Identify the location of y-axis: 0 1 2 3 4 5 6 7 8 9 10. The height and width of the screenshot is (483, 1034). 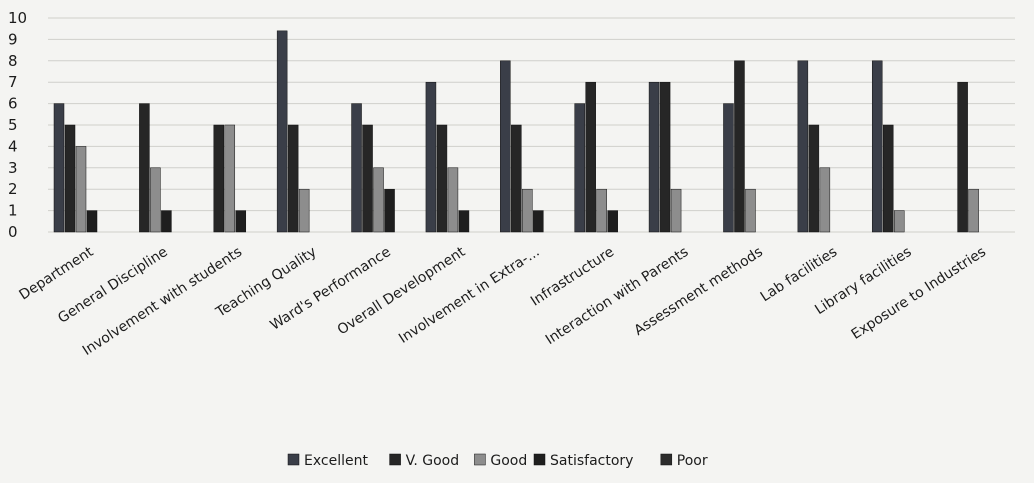
(17, 125).